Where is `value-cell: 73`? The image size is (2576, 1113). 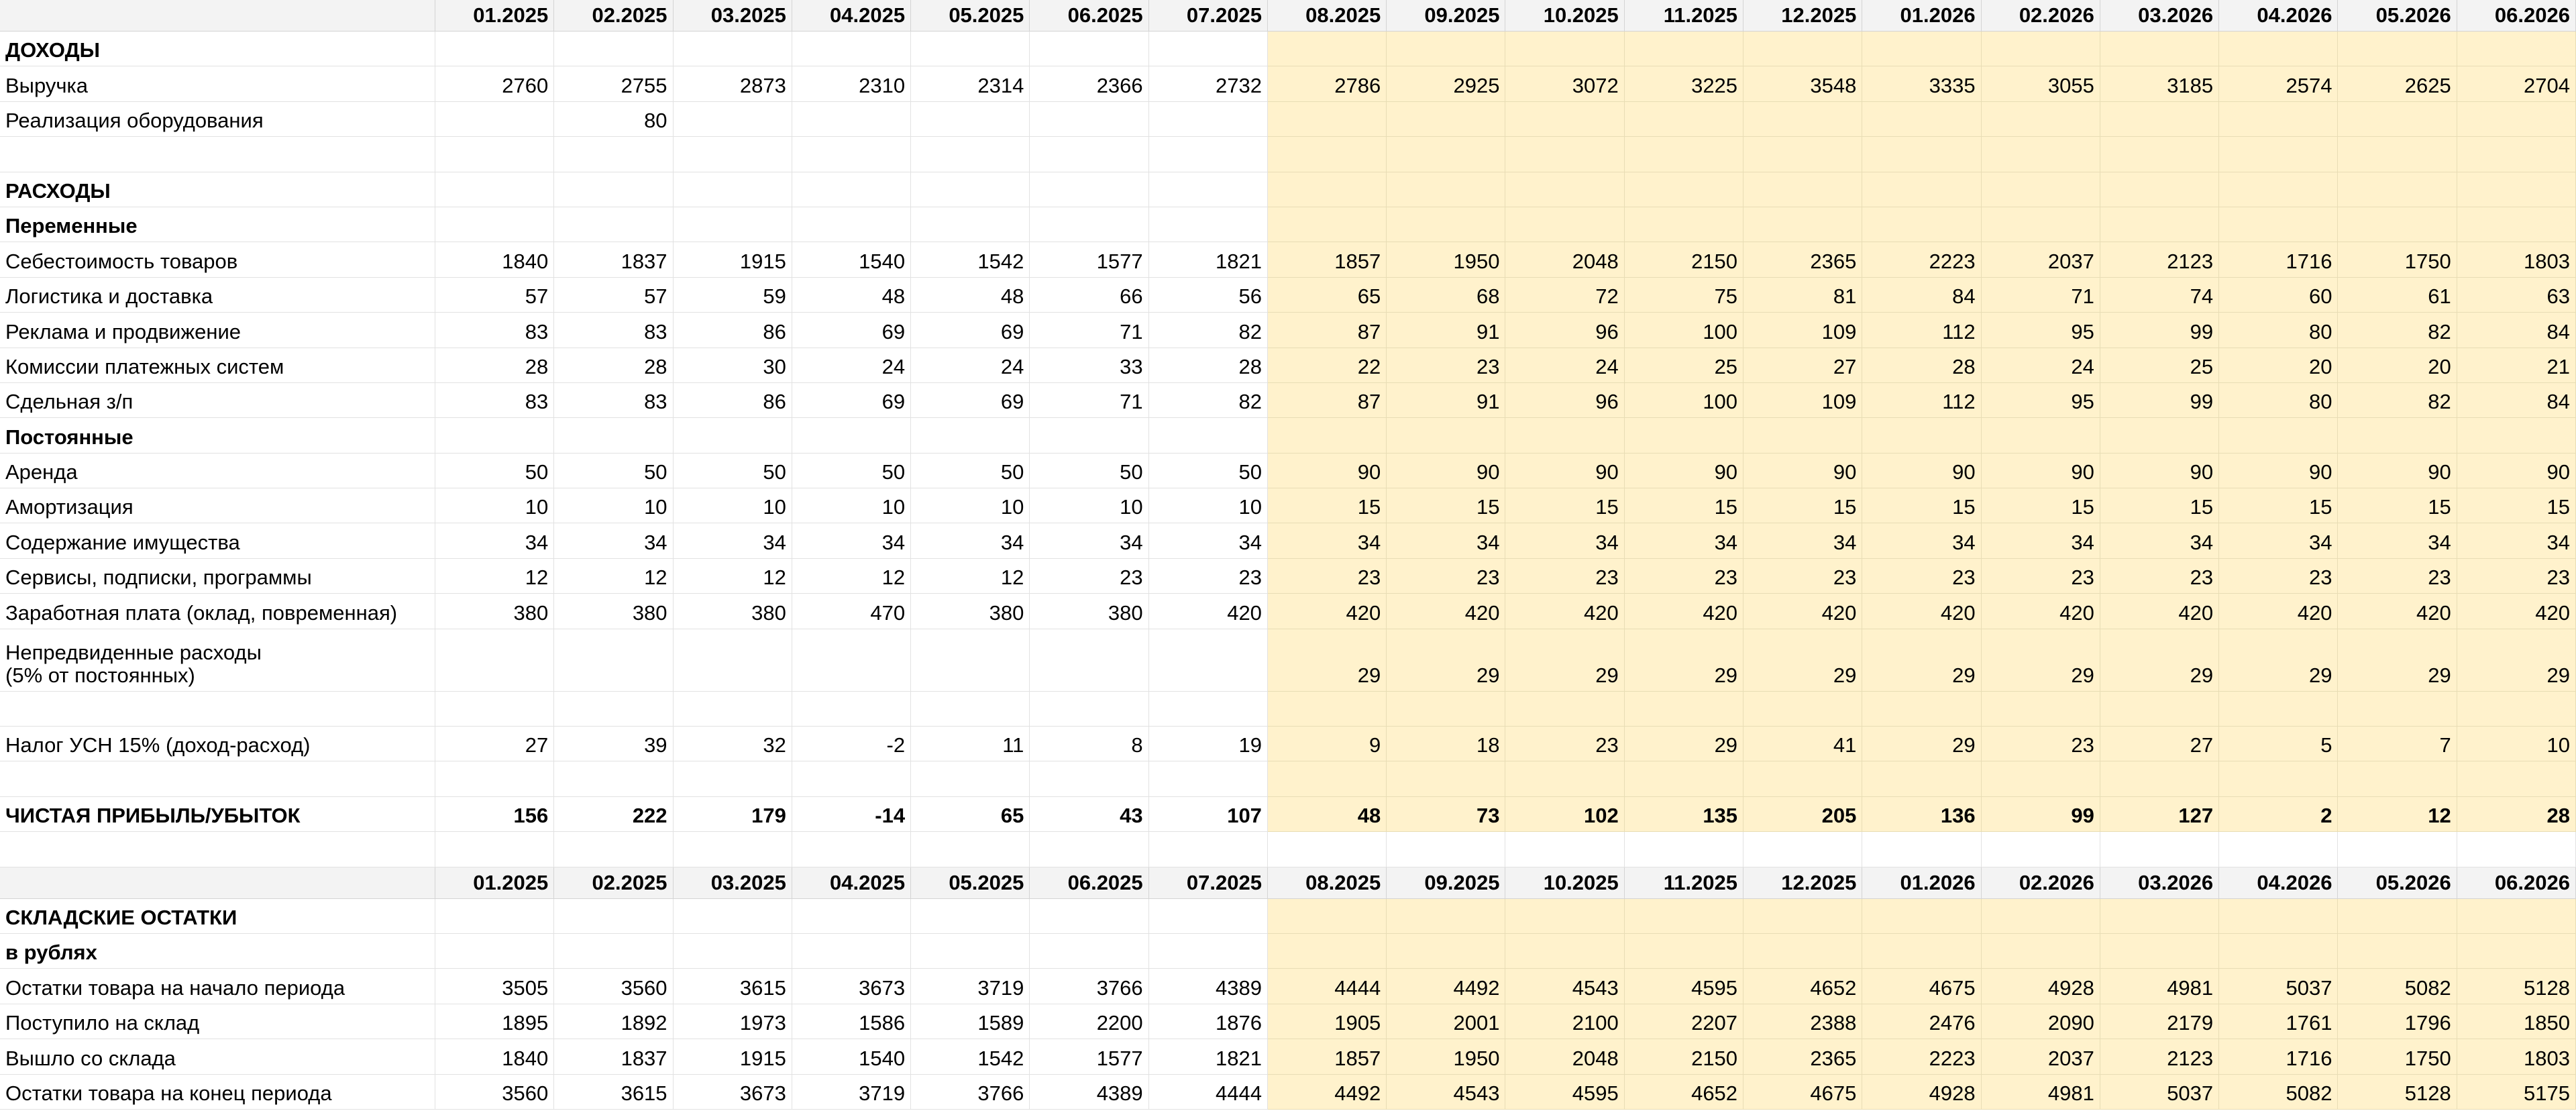
value-cell: 73 is located at coordinates (1446, 814).